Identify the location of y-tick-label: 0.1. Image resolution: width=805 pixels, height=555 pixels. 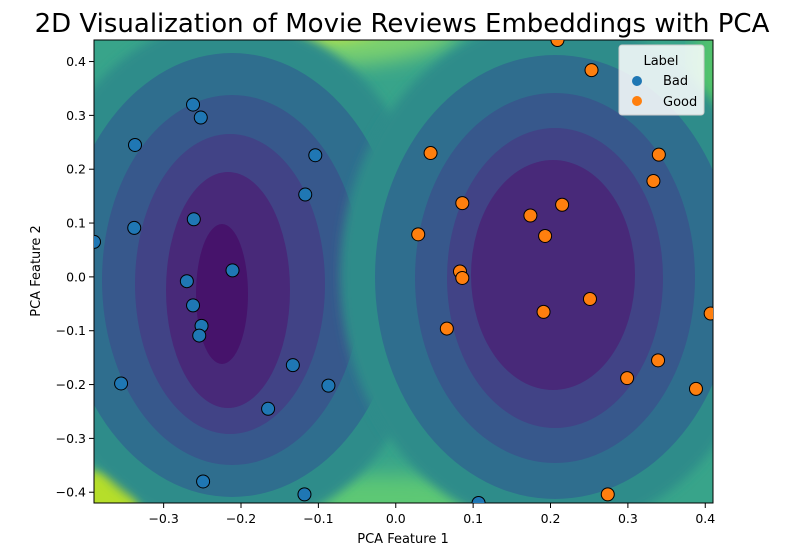
(76, 223).